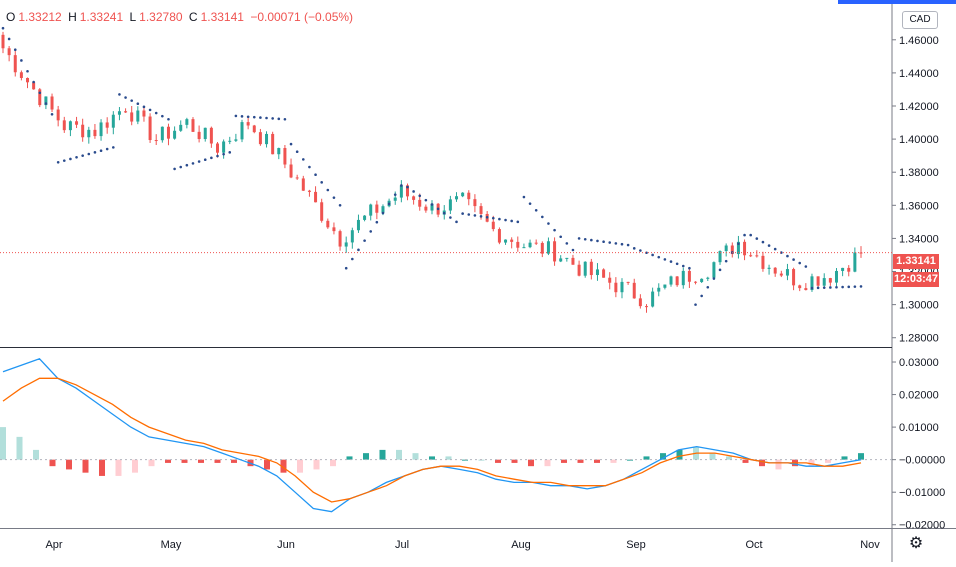  Describe the element at coordinates (916, 543) in the screenshot. I see `gear-icon: ⚙` at that location.